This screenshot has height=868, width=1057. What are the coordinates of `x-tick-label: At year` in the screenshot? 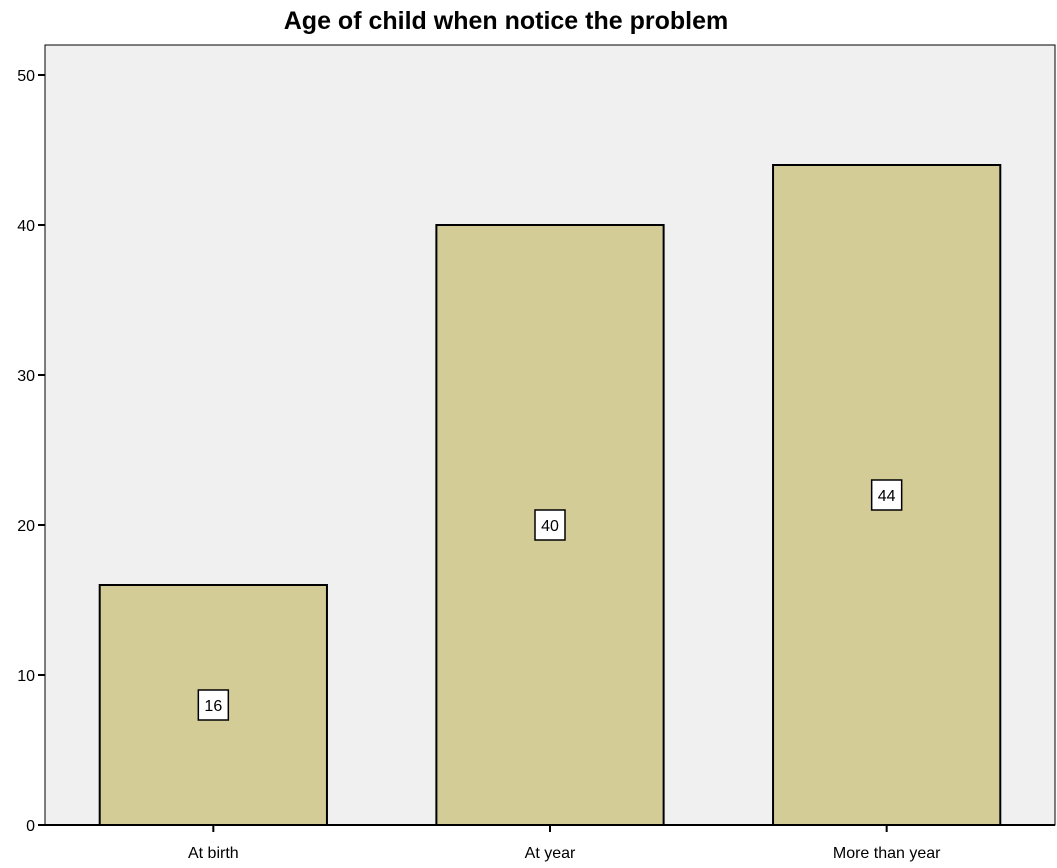 It's located at (550, 853).